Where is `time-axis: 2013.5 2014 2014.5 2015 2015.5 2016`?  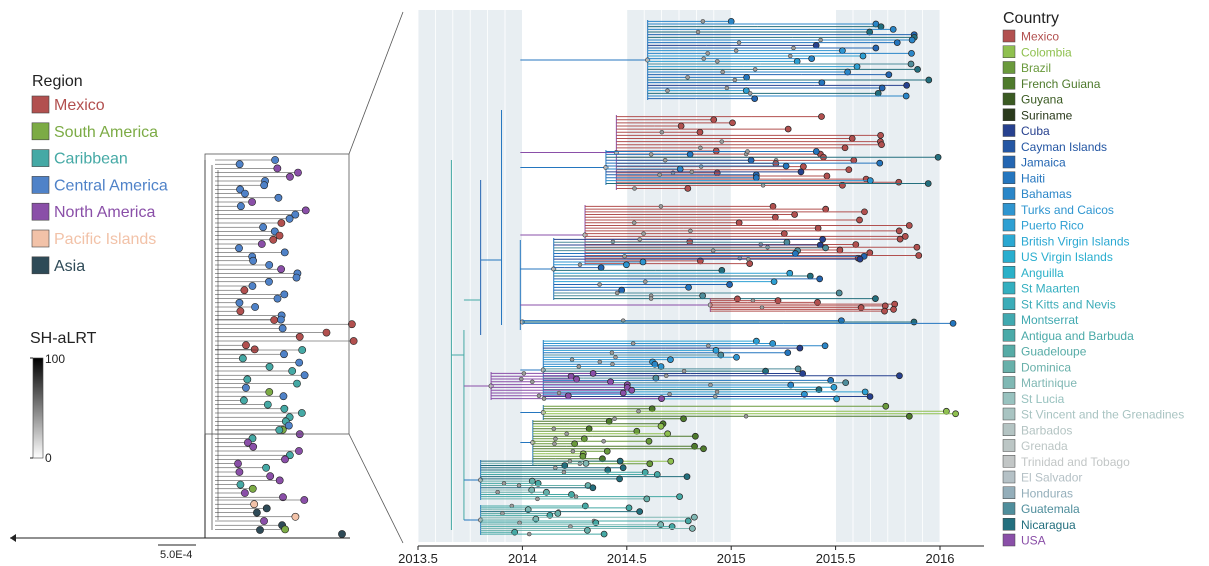 time-axis: 2013.5 2014 2014.5 2015 2015.5 2016 is located at coordinates (691, 555).